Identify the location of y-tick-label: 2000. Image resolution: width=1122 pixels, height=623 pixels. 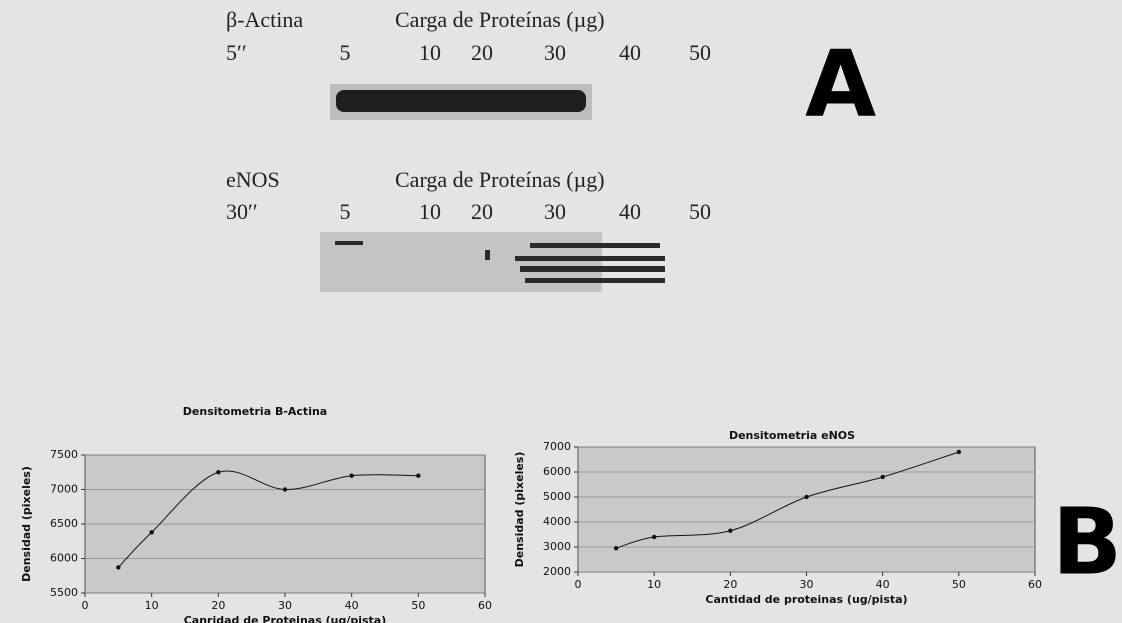
(557, 571).